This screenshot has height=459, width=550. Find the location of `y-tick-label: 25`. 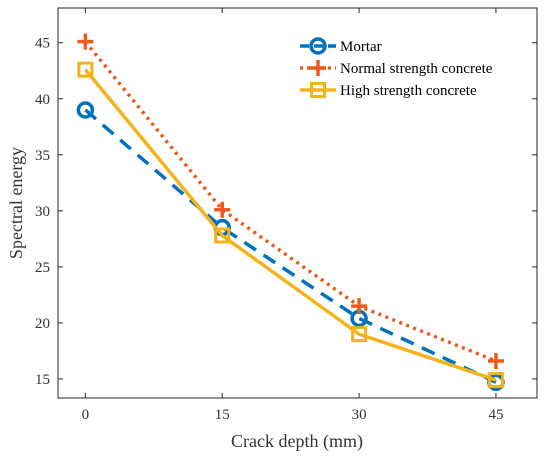

y-tick-label: 25 is located at coordinates (42, 268).